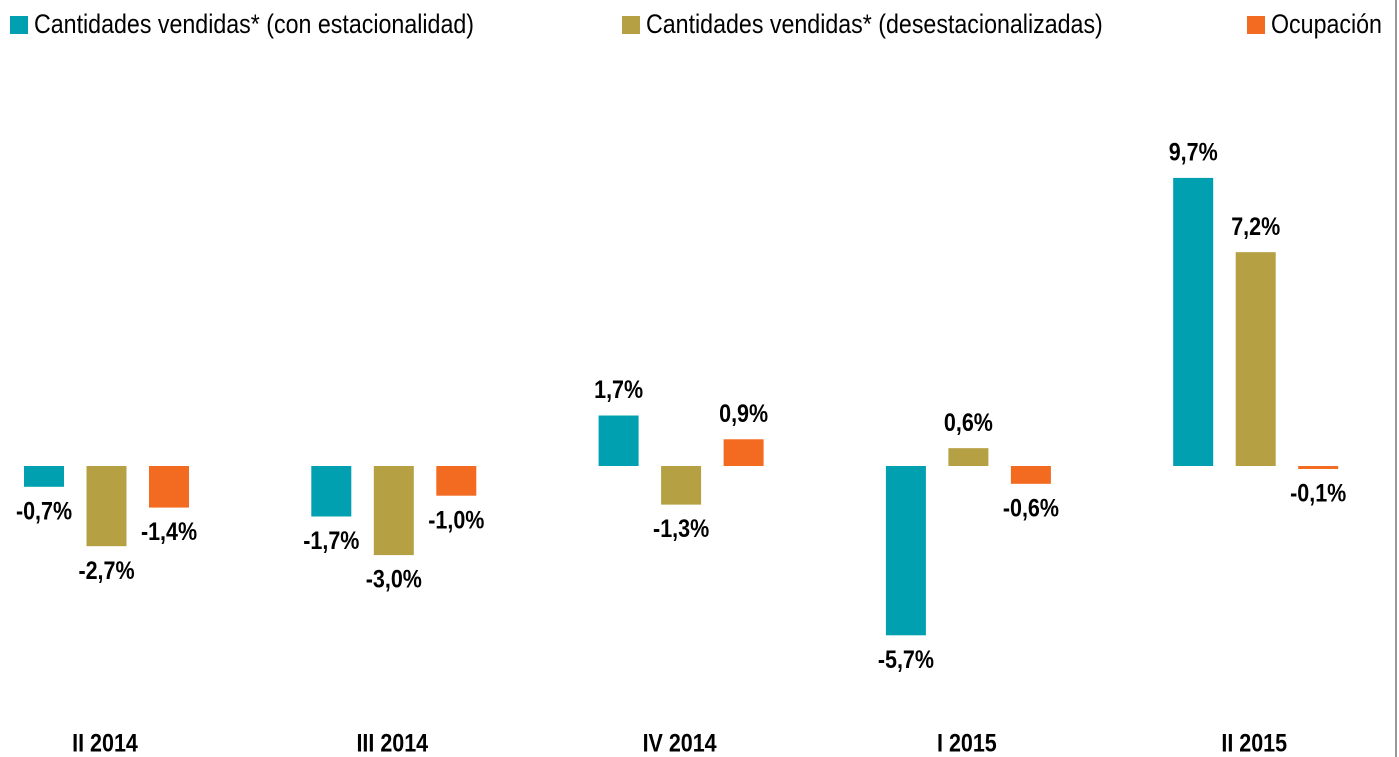  Describe the element at coordinates (392, 743) in the screenshot. I see `x-tick-label: III 2014` at that location.